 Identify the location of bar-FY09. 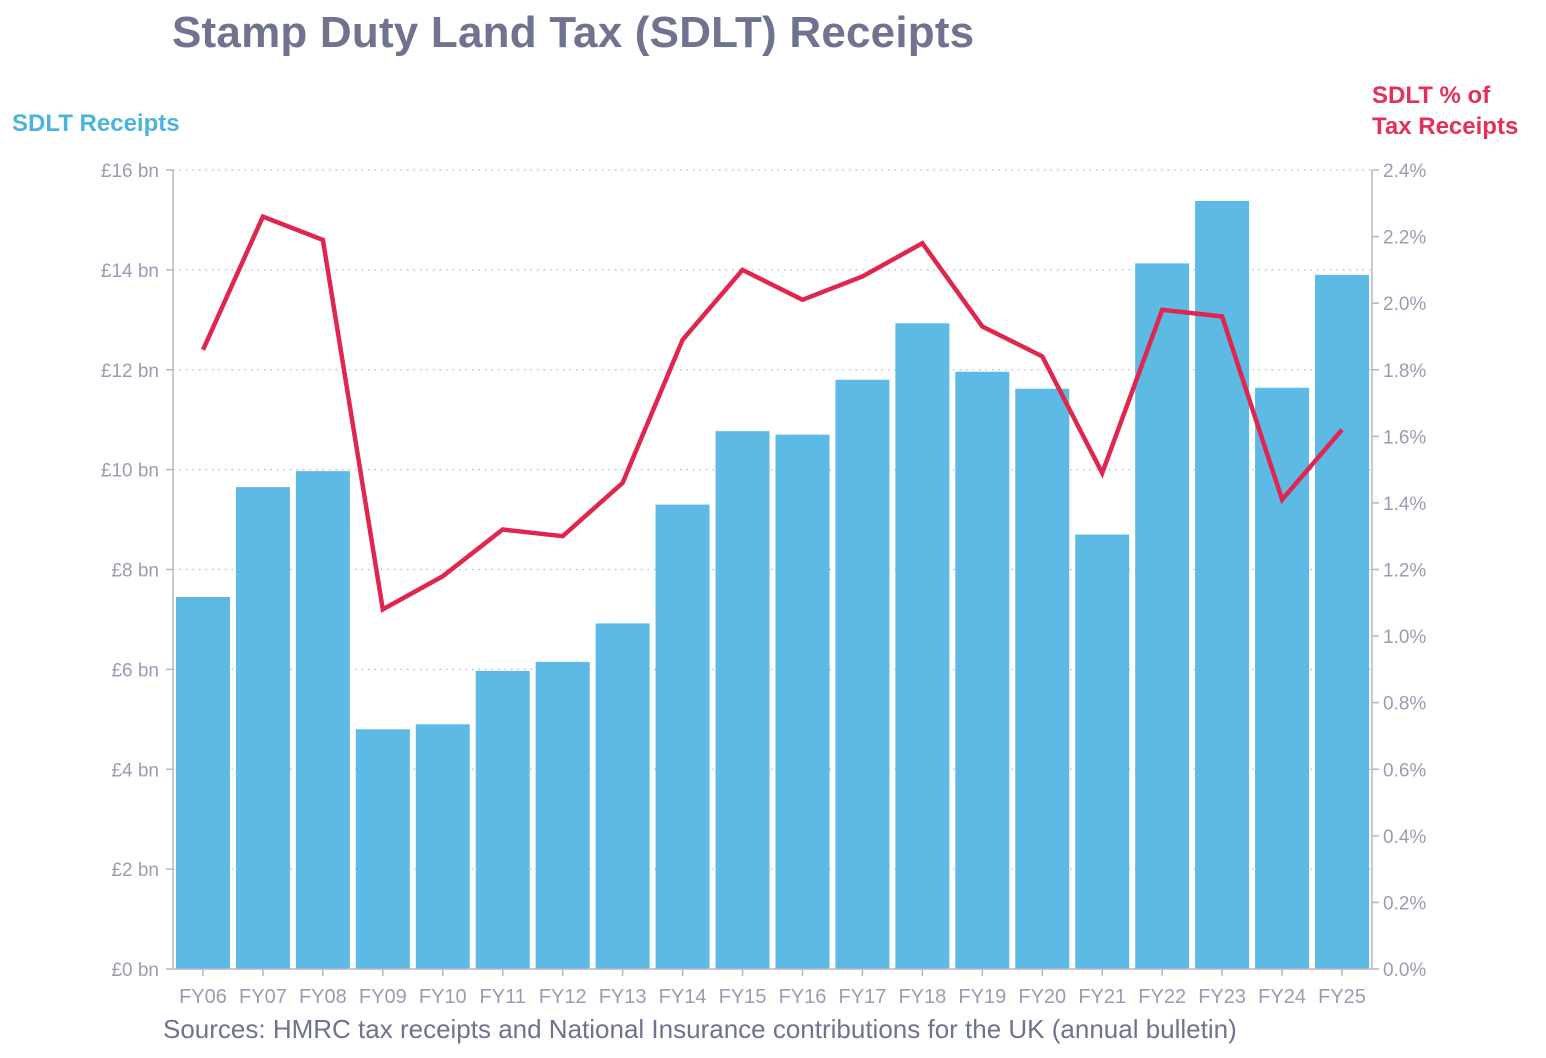
(382, 849).